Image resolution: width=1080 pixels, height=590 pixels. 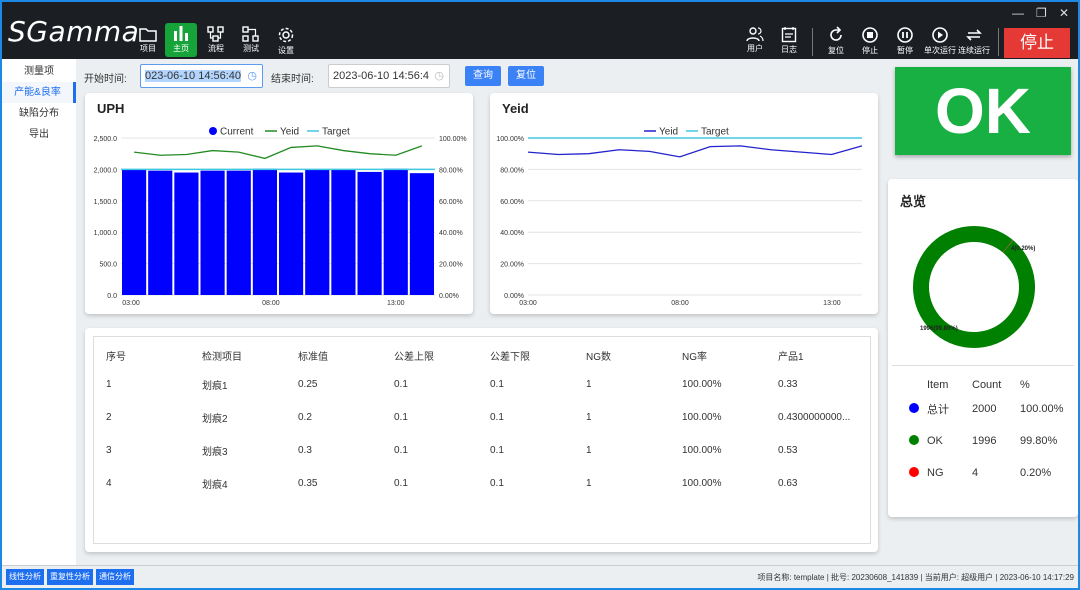 What do you see at coordinates (515, 108) in the screenshot?
I see `yeid-title: Yeid` at bounding box center [515, 108].